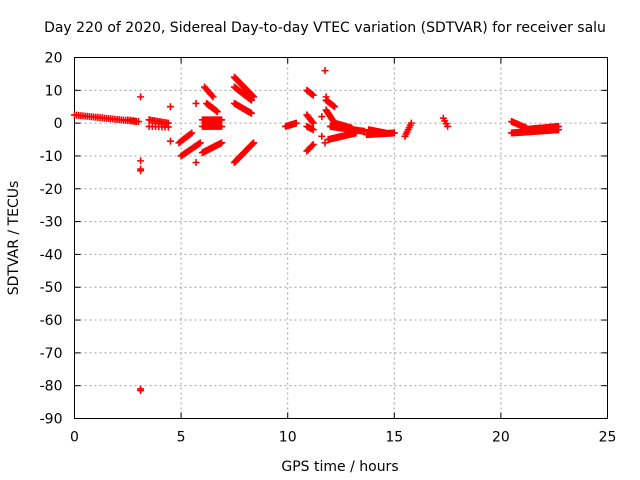 The image size is (640, 480). I want to click on x-axis-label: GPS time / hours, so click(339, 467).